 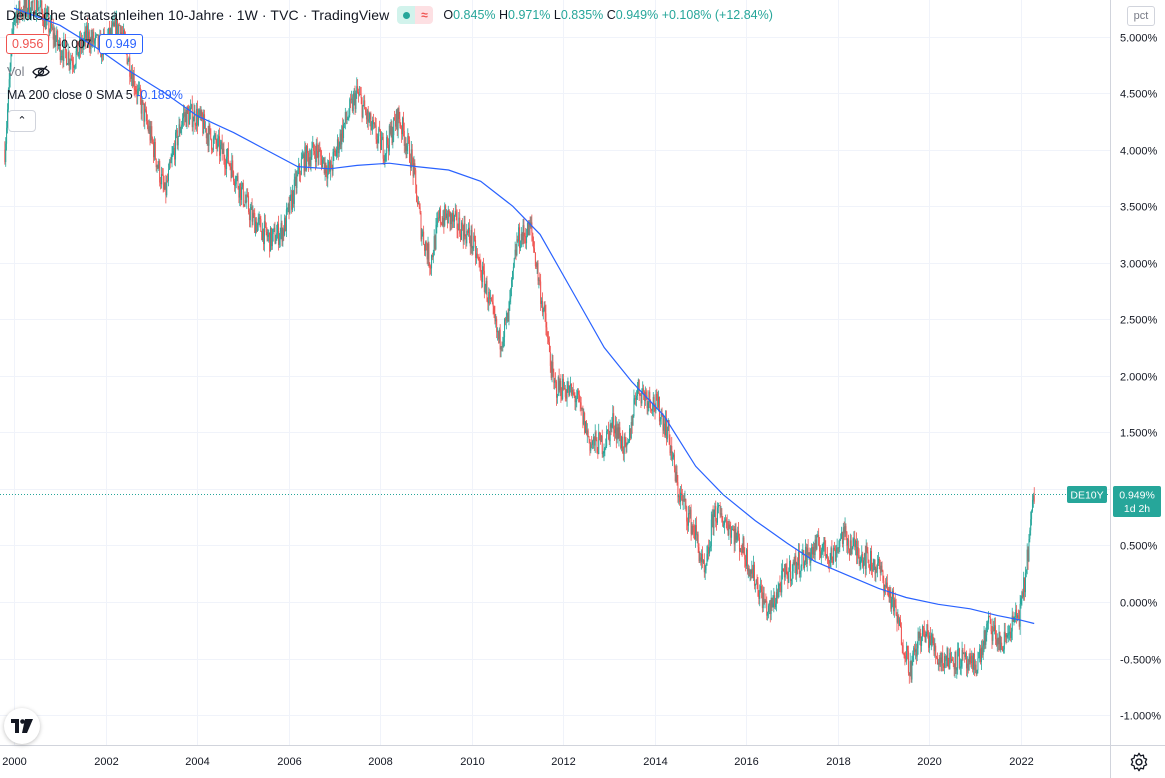 What do you see at coordinates (1141, 16) in the screenshot?
I see `axis-unit-button: pct` at bounding box center [1141, 16].